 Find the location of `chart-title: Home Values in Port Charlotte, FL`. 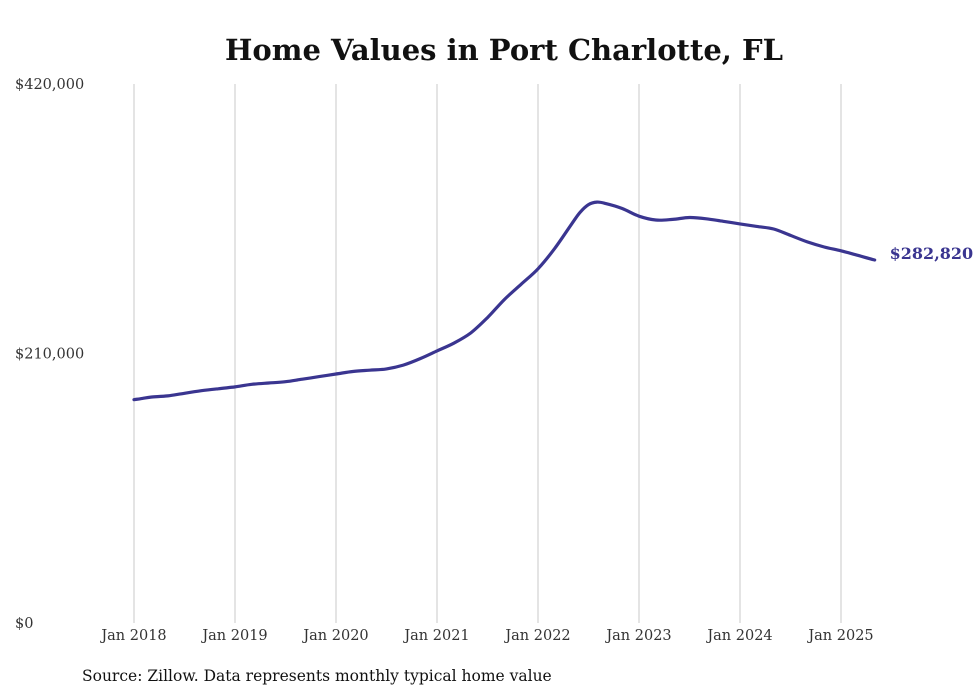

chart-title: Home Values in Port Charlotte, FL is located at coordinates (504, 50).